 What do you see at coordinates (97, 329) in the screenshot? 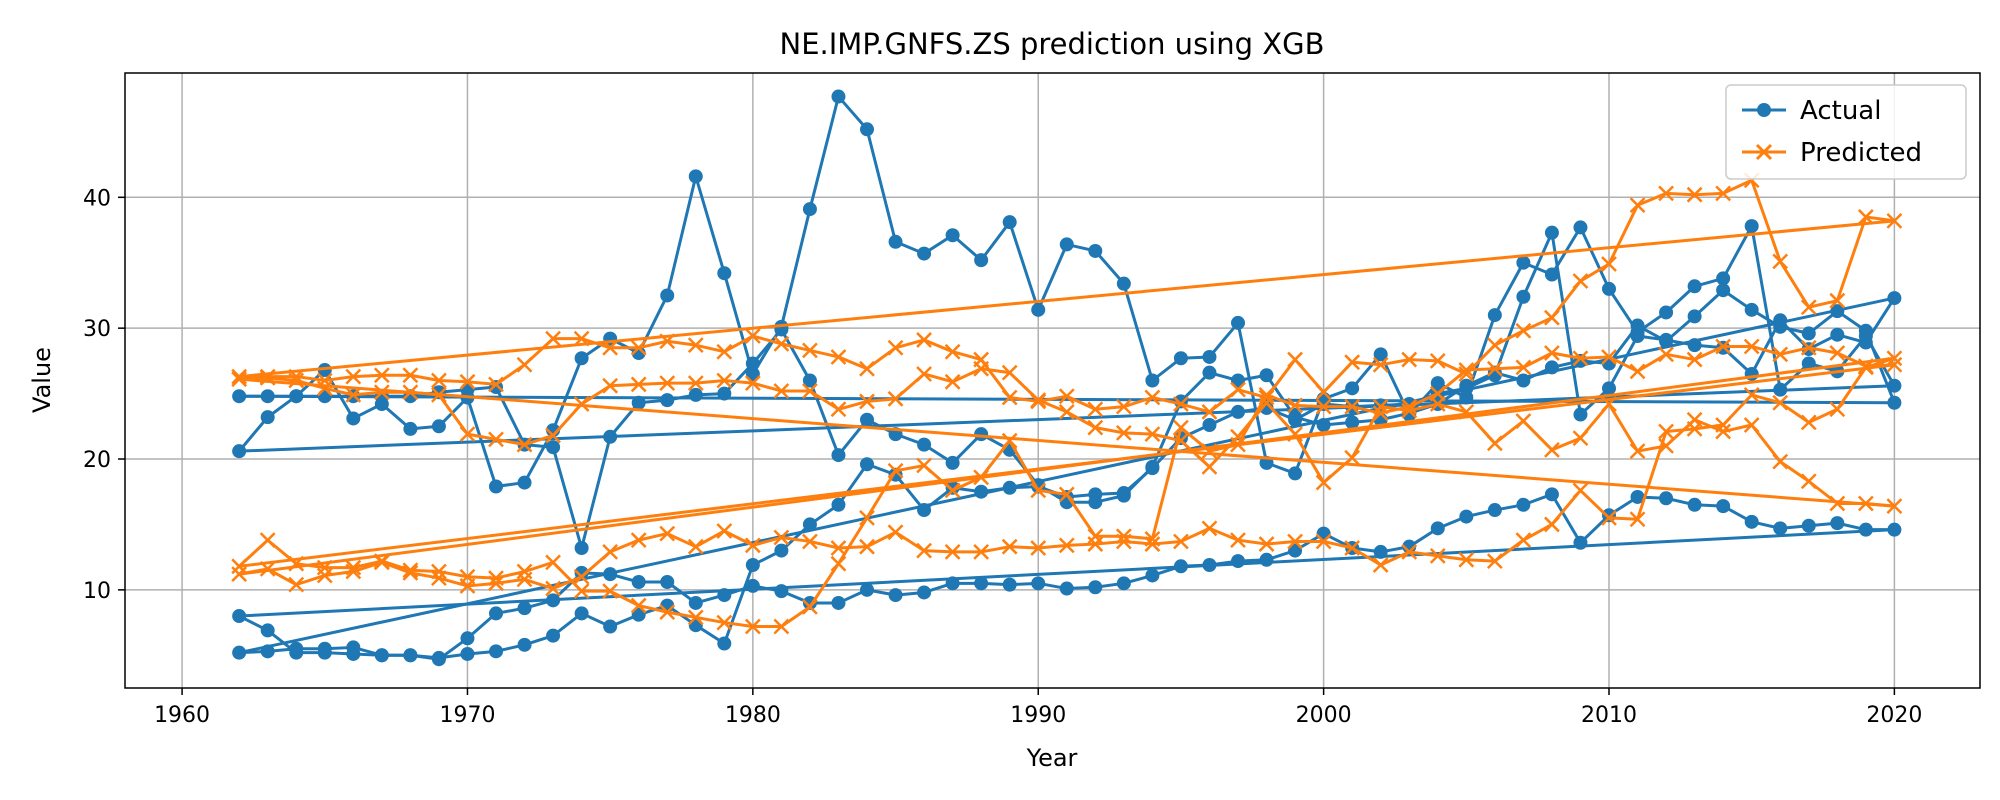
I see `y-tick-label: 30` at bounding box center [97, 329].